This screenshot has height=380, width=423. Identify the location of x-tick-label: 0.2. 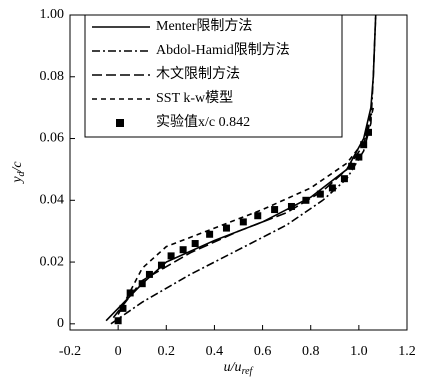
(167, 351).